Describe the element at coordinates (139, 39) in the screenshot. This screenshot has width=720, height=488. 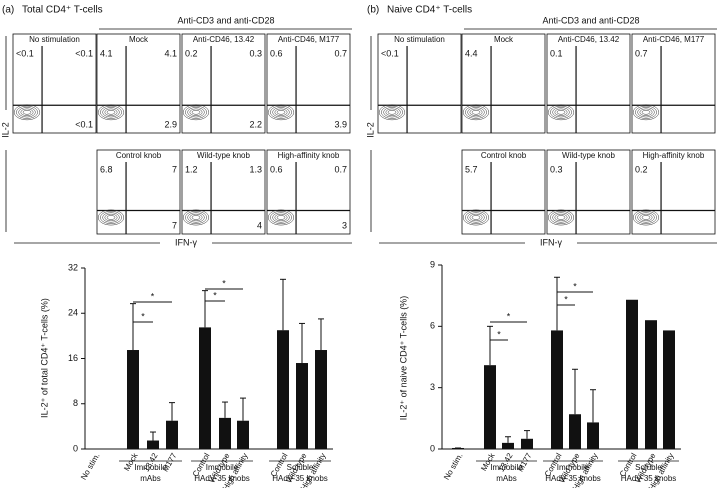
I see `plot-label: Mock` at that location.